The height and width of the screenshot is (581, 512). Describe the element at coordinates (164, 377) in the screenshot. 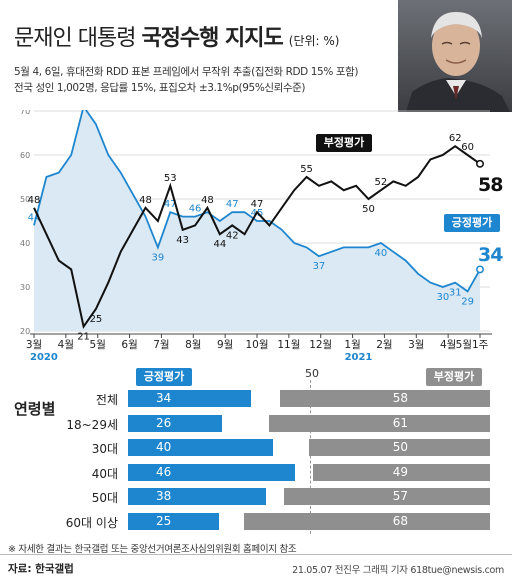

I see `age-positive-tag: 긍정평가` at that location.